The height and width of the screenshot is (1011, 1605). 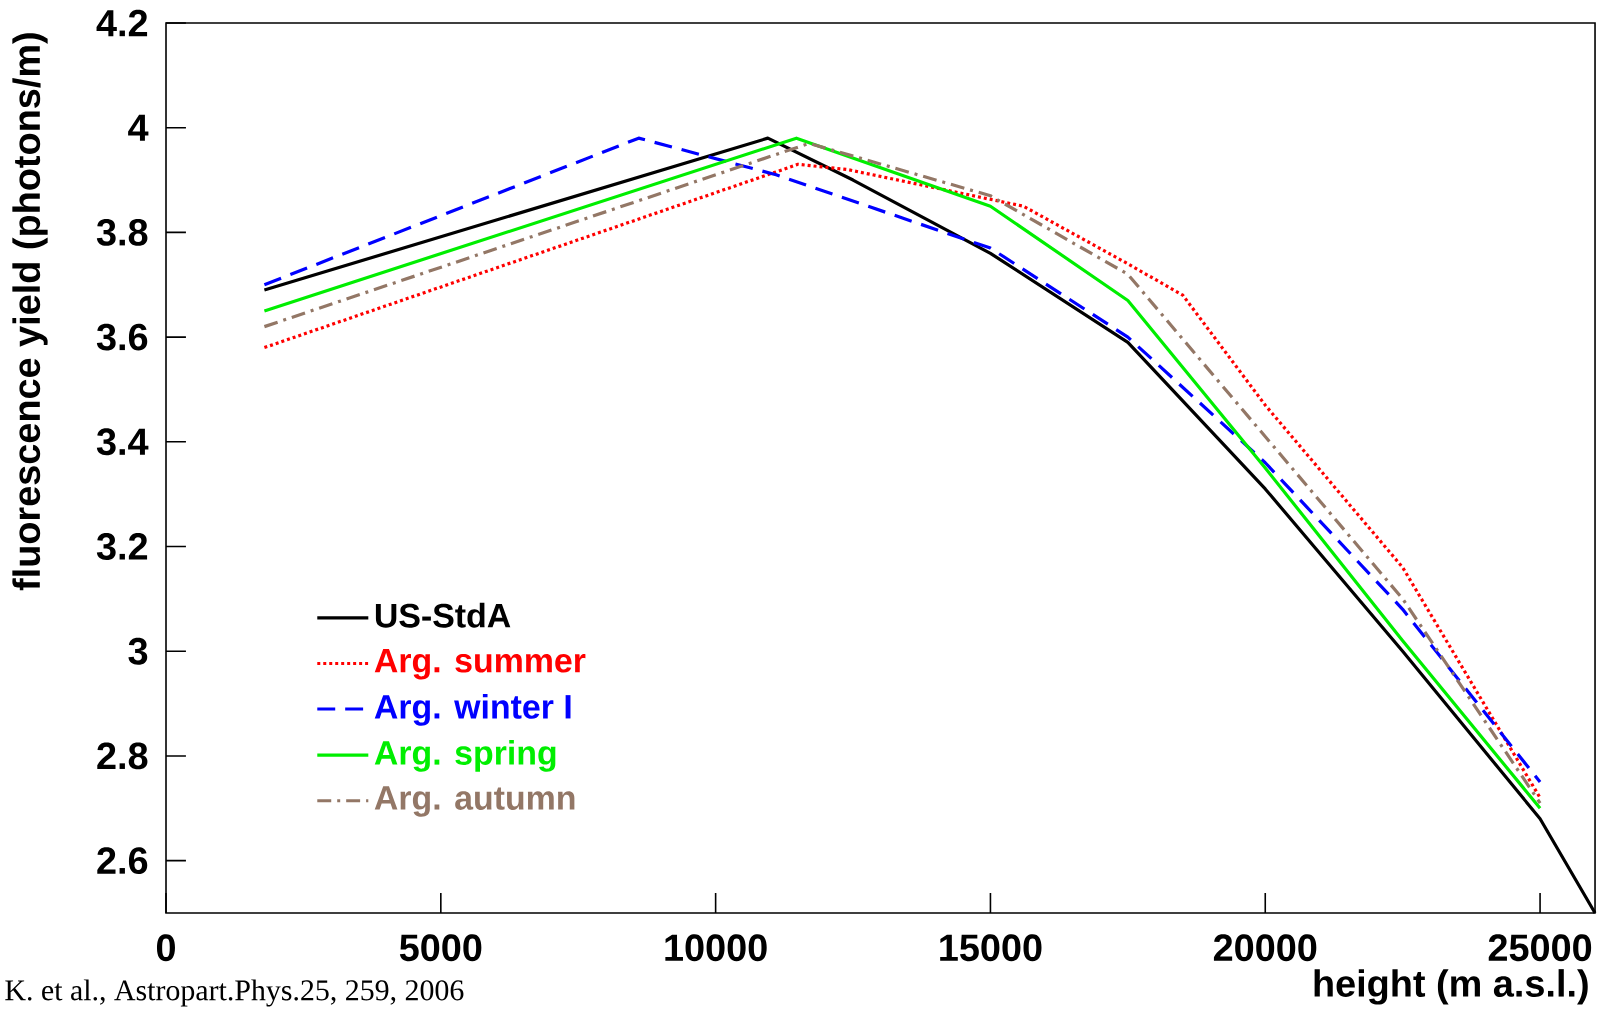 I want to click on x-tick-label: 5000, so click(x=440, y=948).